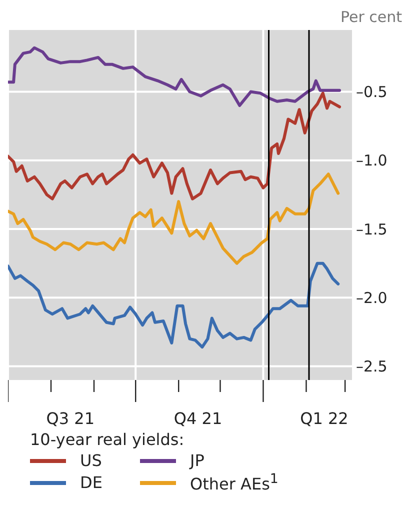 This screenshot has width=402, height=523. What do you see at coordinates (372, 229) in the screenshot?
I see `y-tick-label: –1.5` at bounding box center [372, 229].